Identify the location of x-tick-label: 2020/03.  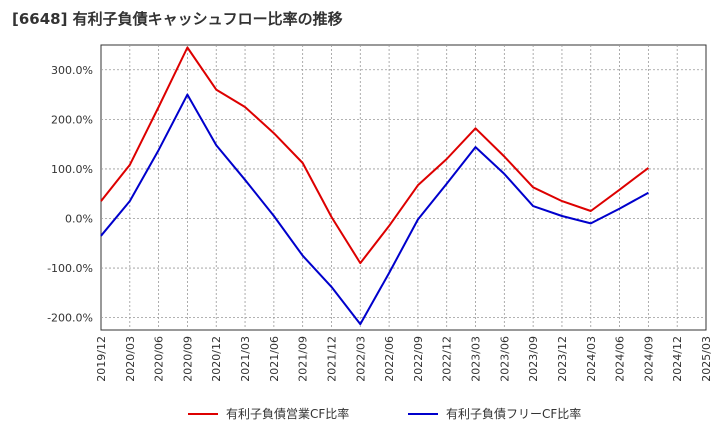
(130, 359).